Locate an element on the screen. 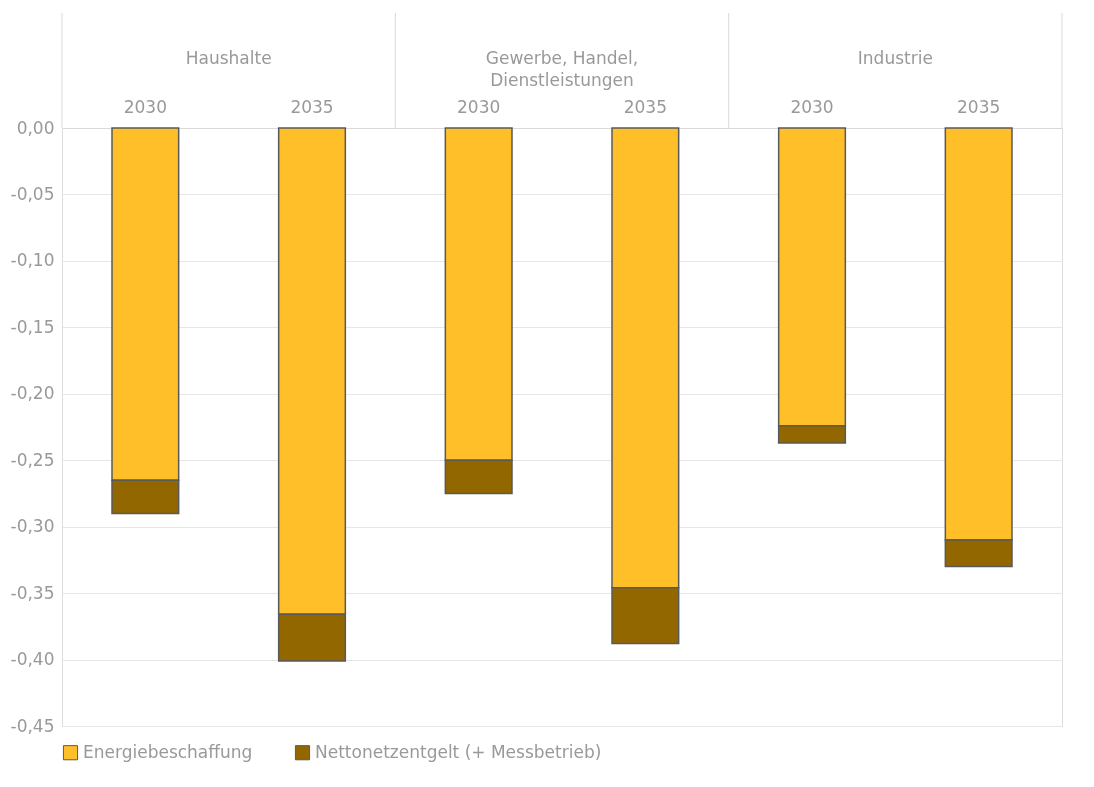  text: Gewerbe, Handel, Dienstleistungen is located at coordinates (562, 69).